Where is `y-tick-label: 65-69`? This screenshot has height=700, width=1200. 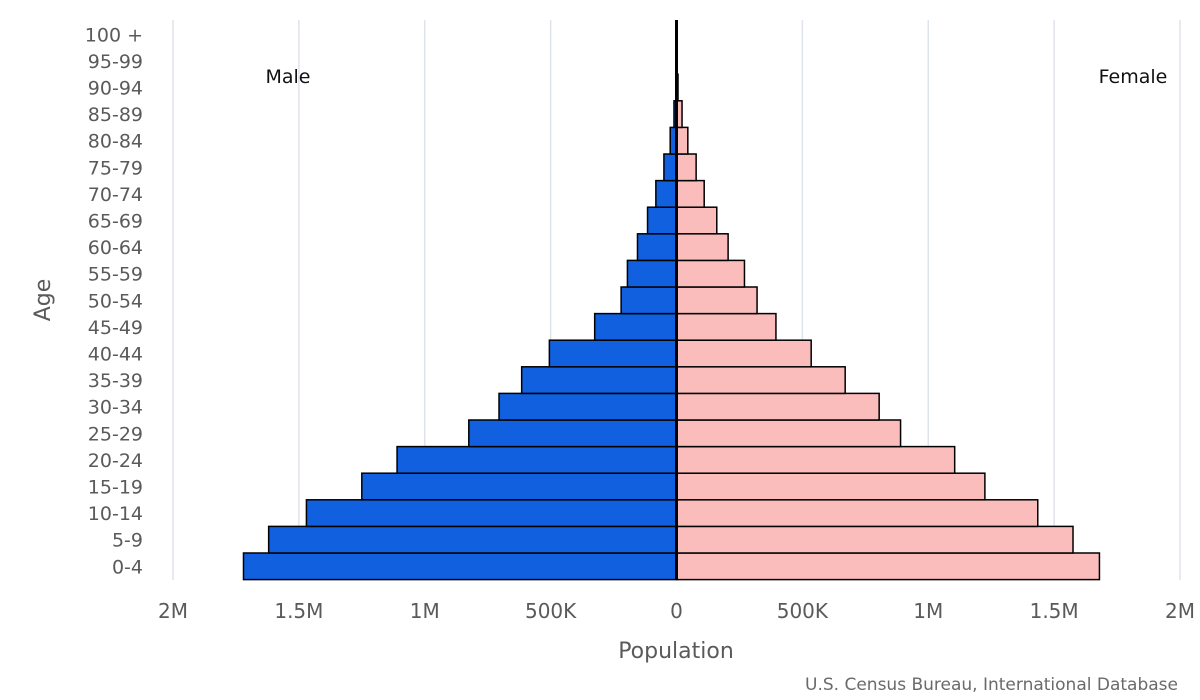 y-tick-label: 65-69 is located at coordinates (115, 222).